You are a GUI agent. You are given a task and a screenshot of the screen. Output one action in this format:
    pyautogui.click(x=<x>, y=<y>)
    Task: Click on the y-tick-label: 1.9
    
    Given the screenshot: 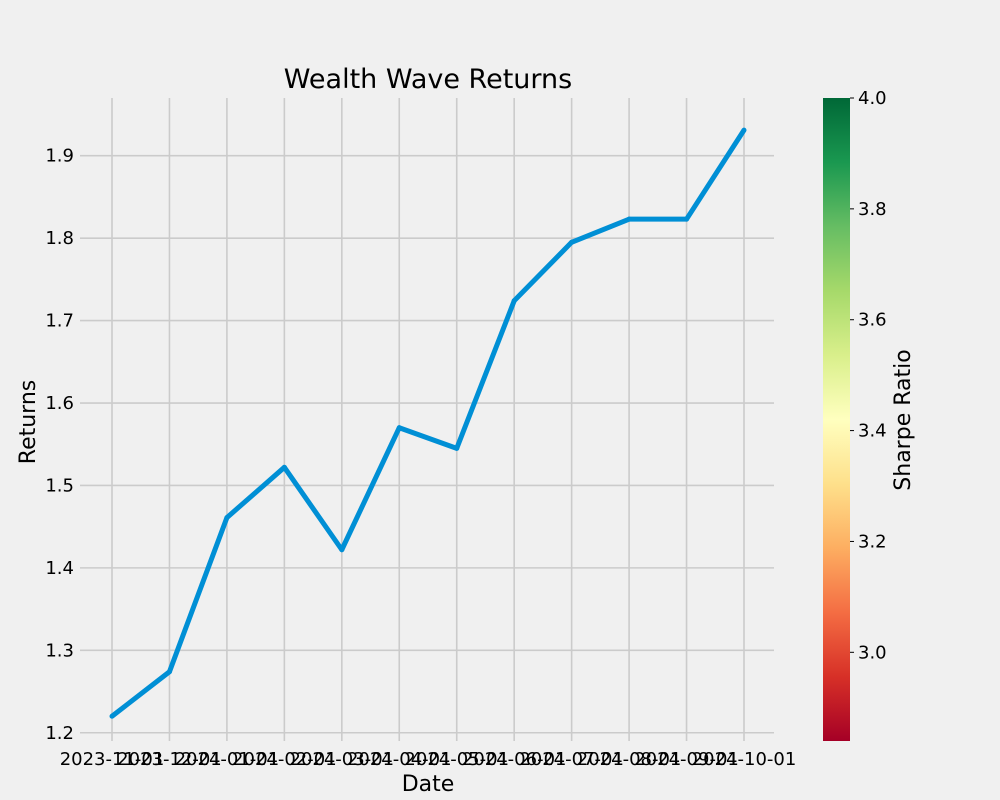 What is the action you would take?
    pyautogui.click(x=59, y=156)
    